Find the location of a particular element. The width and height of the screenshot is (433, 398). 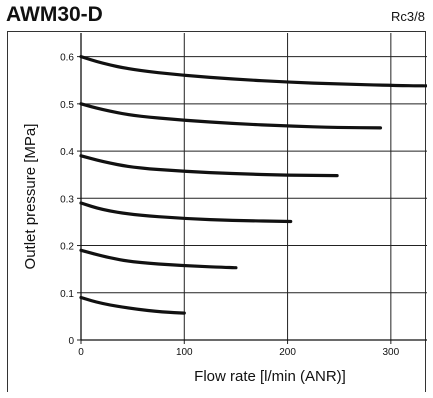

y-tick-label: 0 is located at coordinates (71, 341).